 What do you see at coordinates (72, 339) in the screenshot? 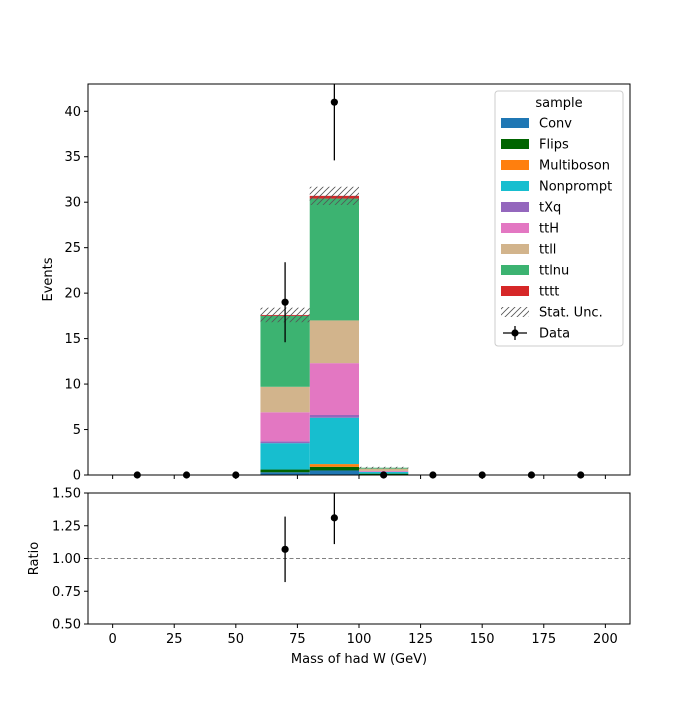
I see `main-ytick-label-15: 15` at bounding box center [72, 339].